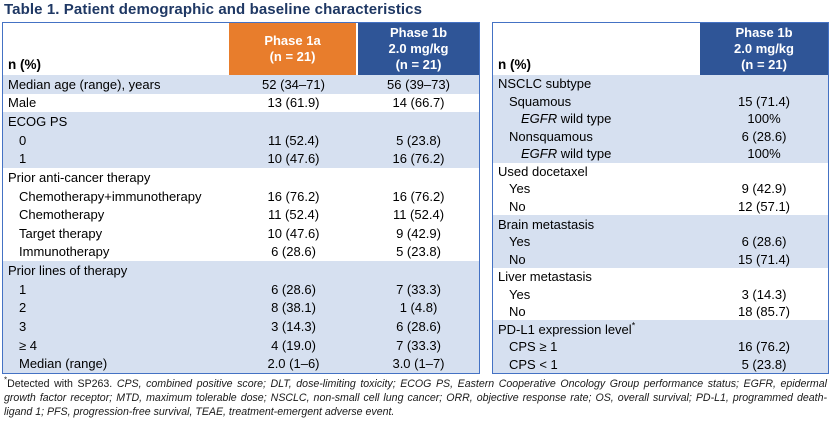  What do you see at coordinates (418, 84) in the screenshot?
I see `row-value: 56 (39–73)` at bounding box center [418, 84].